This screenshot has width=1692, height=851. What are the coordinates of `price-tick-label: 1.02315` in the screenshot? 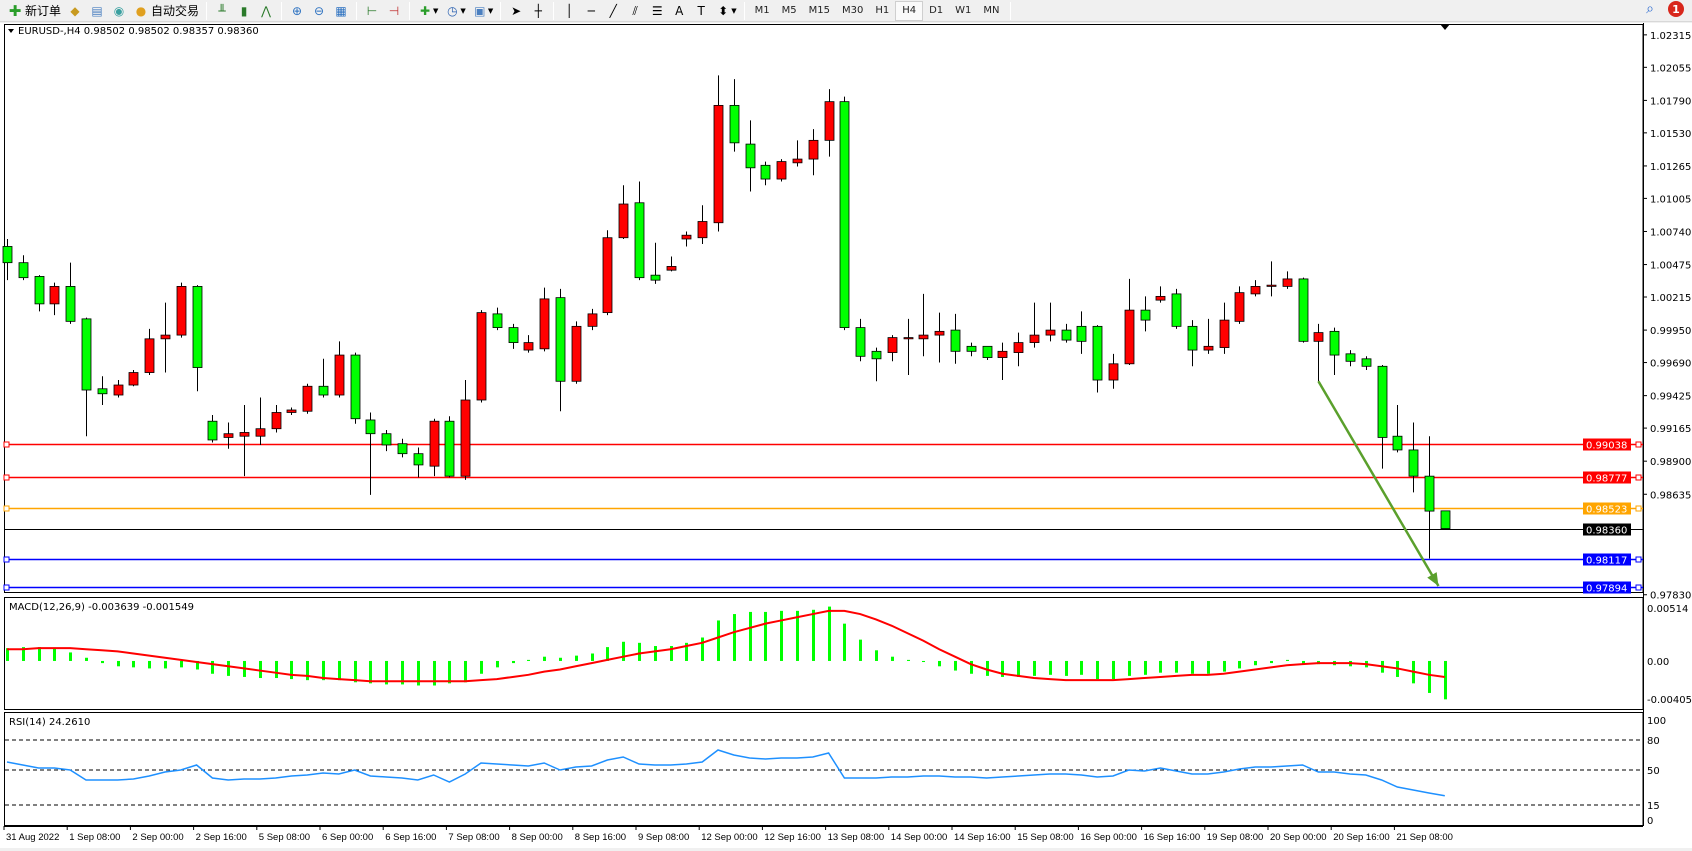 It's located at (1670, 36).